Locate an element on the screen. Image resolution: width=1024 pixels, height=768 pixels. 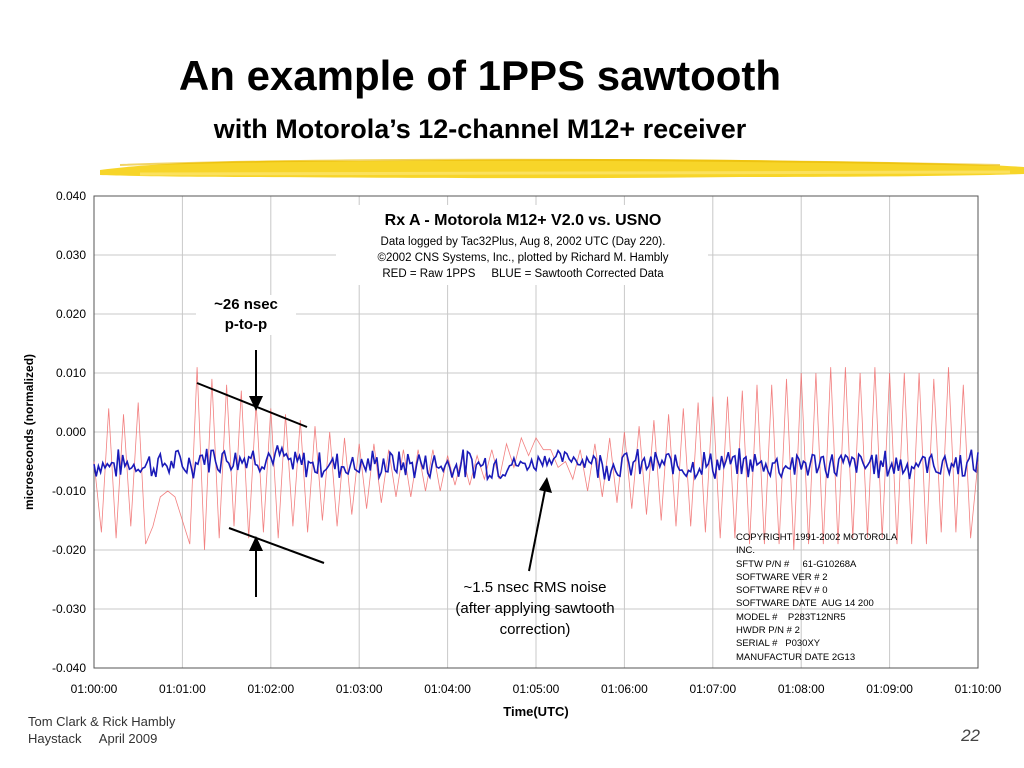
arrow-rms-head is located at coordinates (545, 485).